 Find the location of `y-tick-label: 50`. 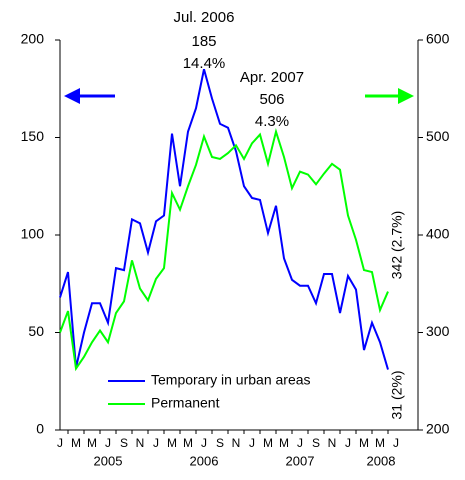

y-tick-label: 50 is located at coordinates (36, 331).